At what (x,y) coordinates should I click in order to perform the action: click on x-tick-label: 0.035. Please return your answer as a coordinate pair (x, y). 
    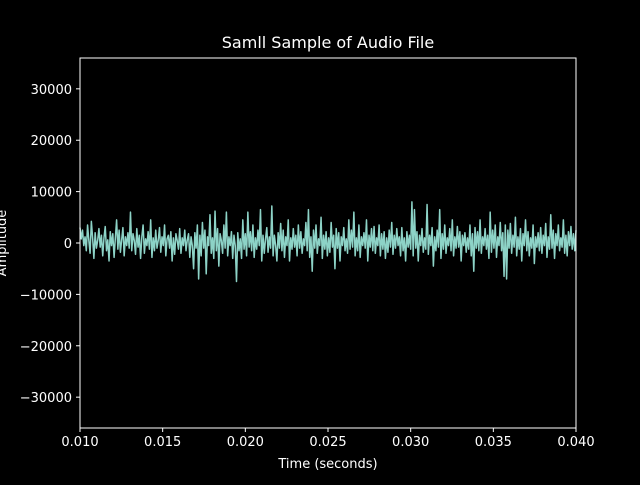
    Looking at the image, I should click on (493, 442).